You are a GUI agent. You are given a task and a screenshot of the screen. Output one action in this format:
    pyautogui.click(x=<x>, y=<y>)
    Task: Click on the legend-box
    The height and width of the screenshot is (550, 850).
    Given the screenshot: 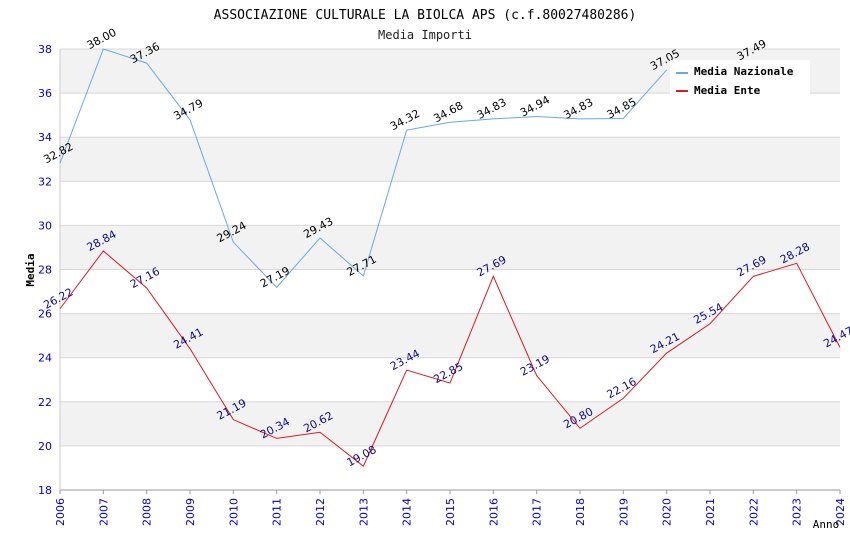 What is the action you would take?
    pyautogui.click(x=740, y=78)
    